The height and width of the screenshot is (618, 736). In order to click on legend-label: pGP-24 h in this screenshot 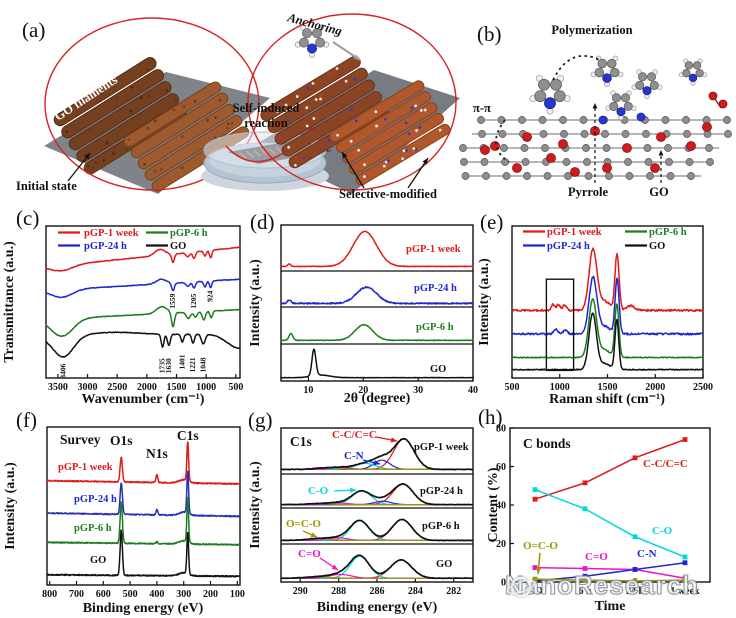, I will do `click(568, 246)`.